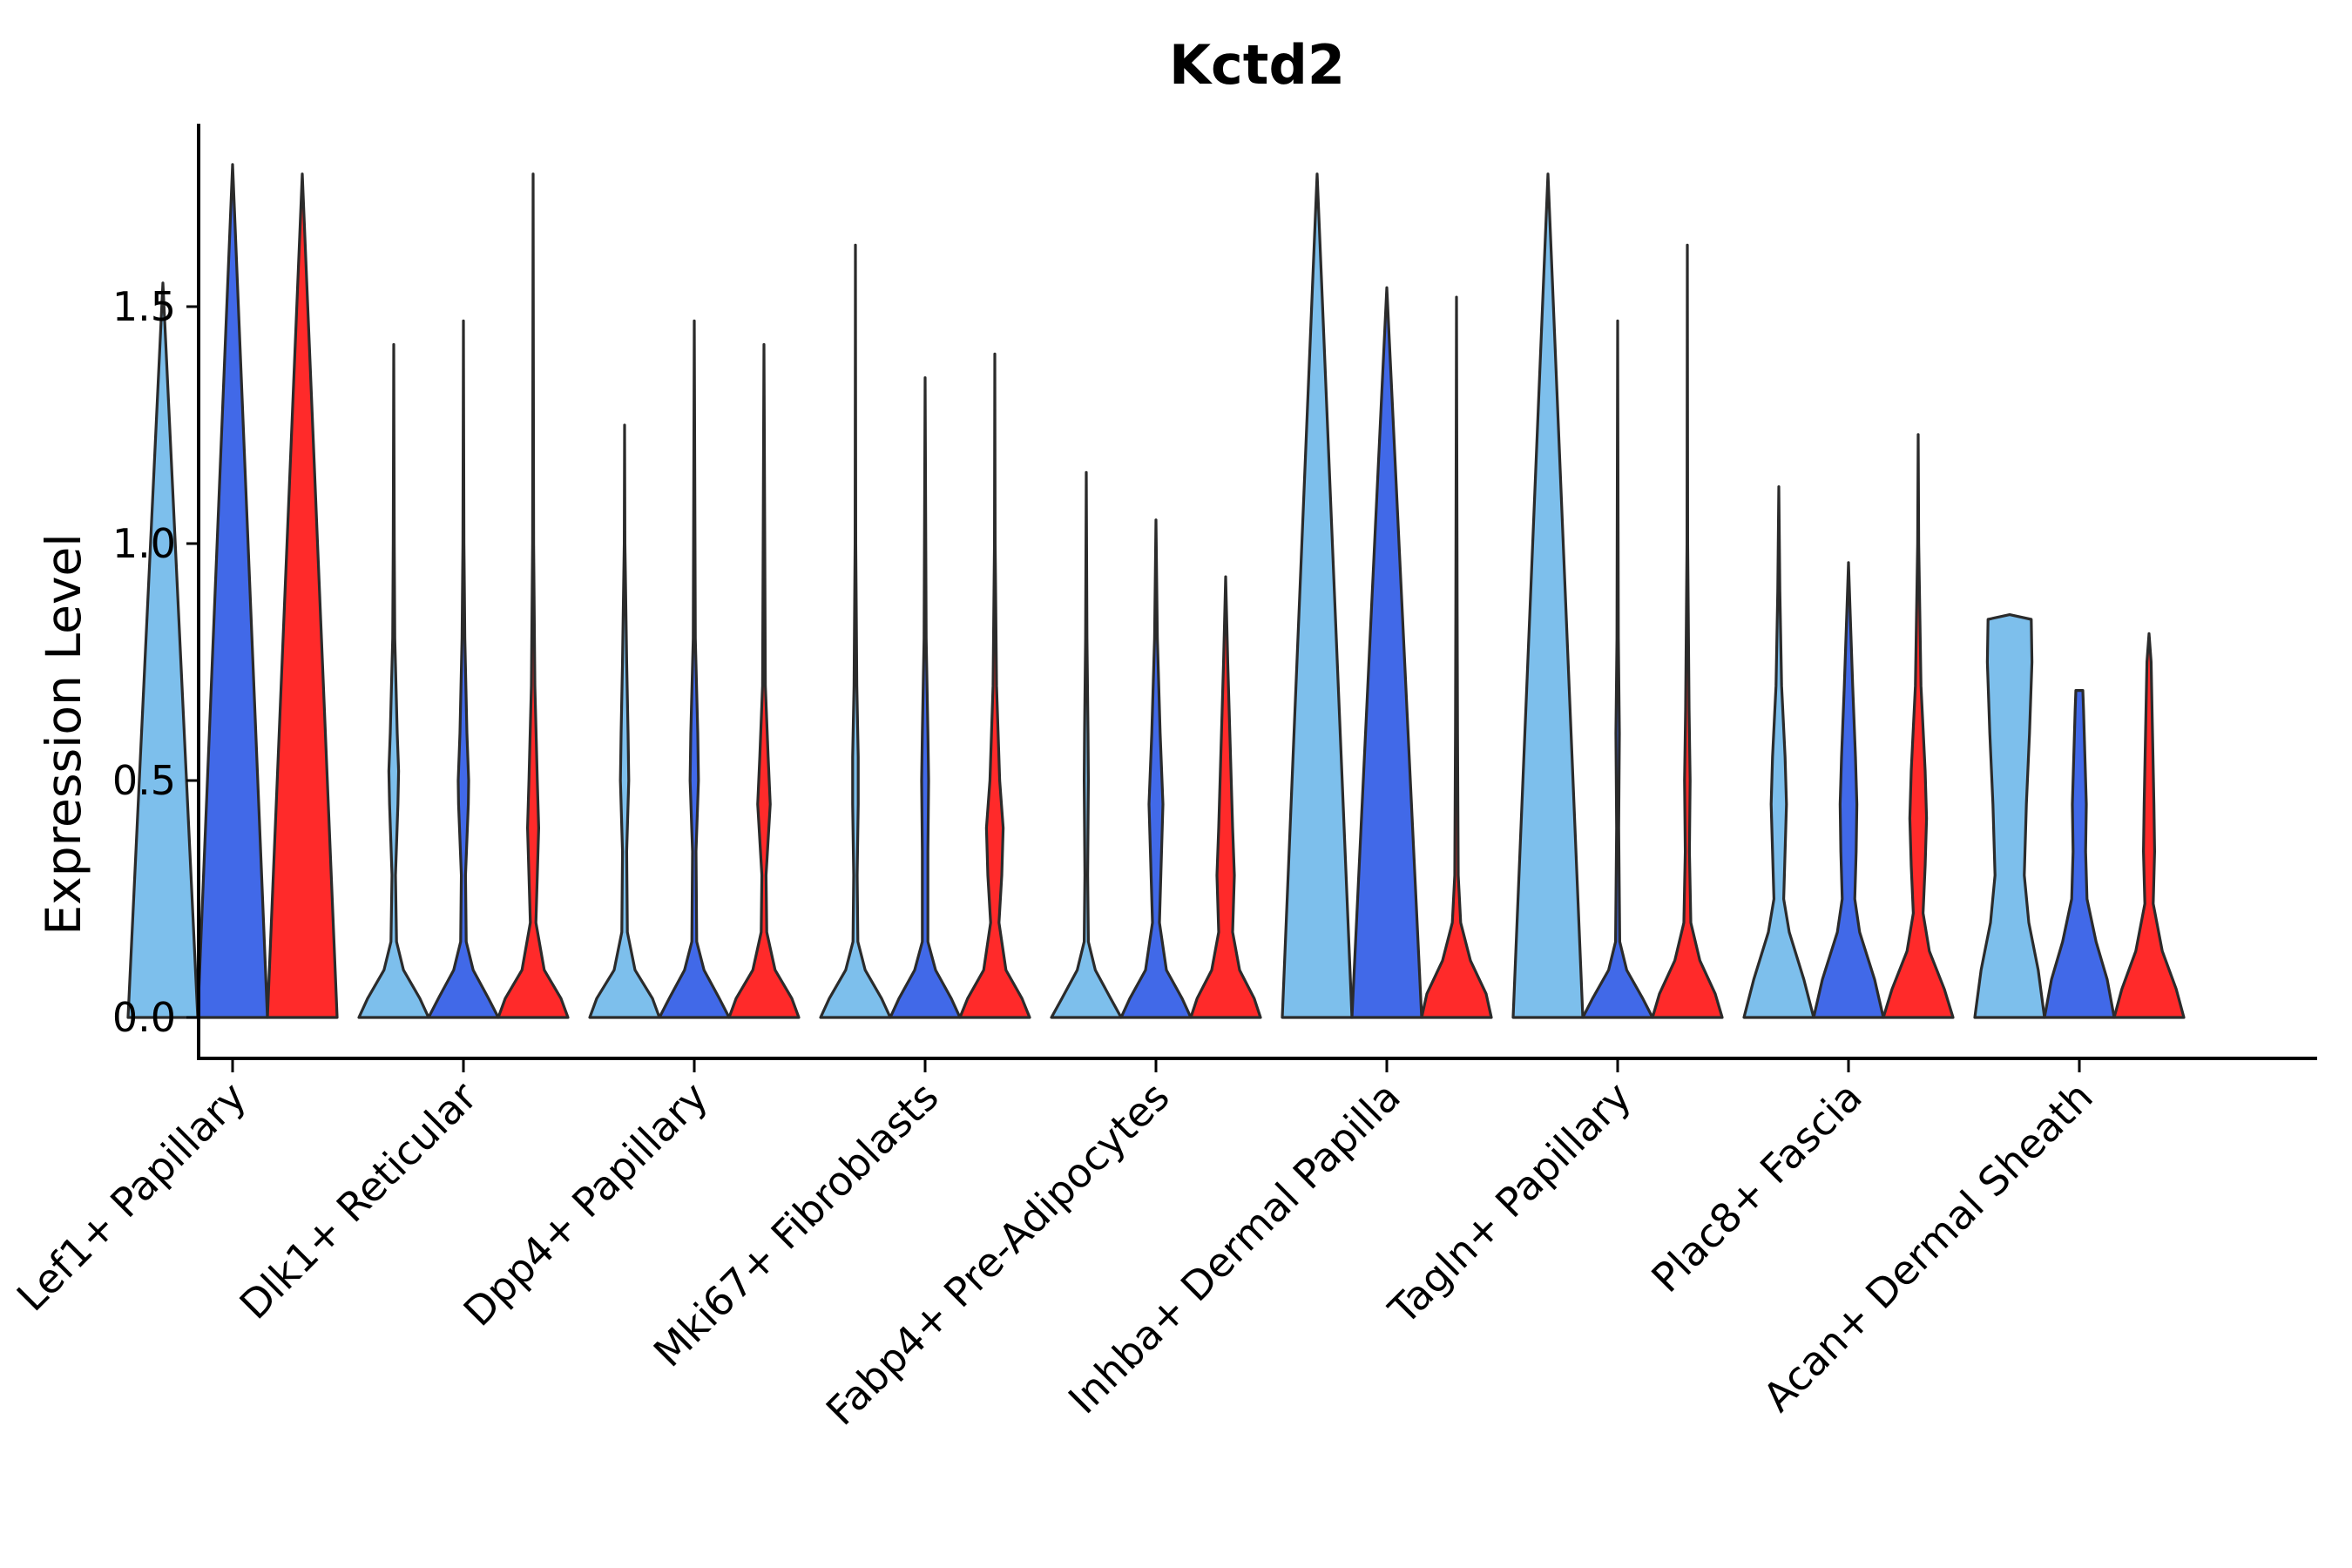  Describe the element at coordinates (586, 1204) in the screenshot. I see `x-tick-label: Dpp4+ Papillary` at that location.